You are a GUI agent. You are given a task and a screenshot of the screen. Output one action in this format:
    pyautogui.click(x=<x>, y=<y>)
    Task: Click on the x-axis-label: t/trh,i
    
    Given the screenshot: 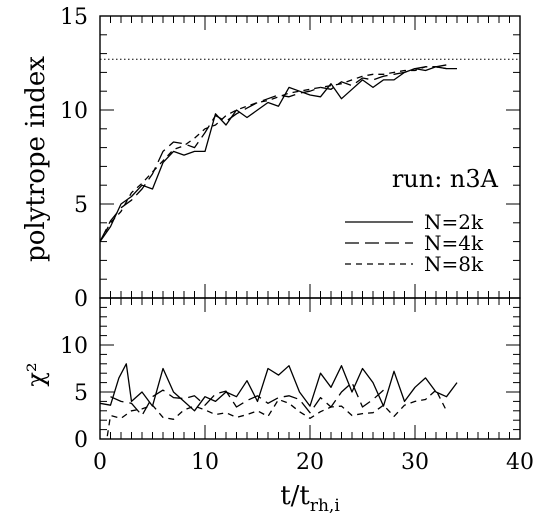 What is the action you would take?
    pyautogui.click(x=310, y=498)
    